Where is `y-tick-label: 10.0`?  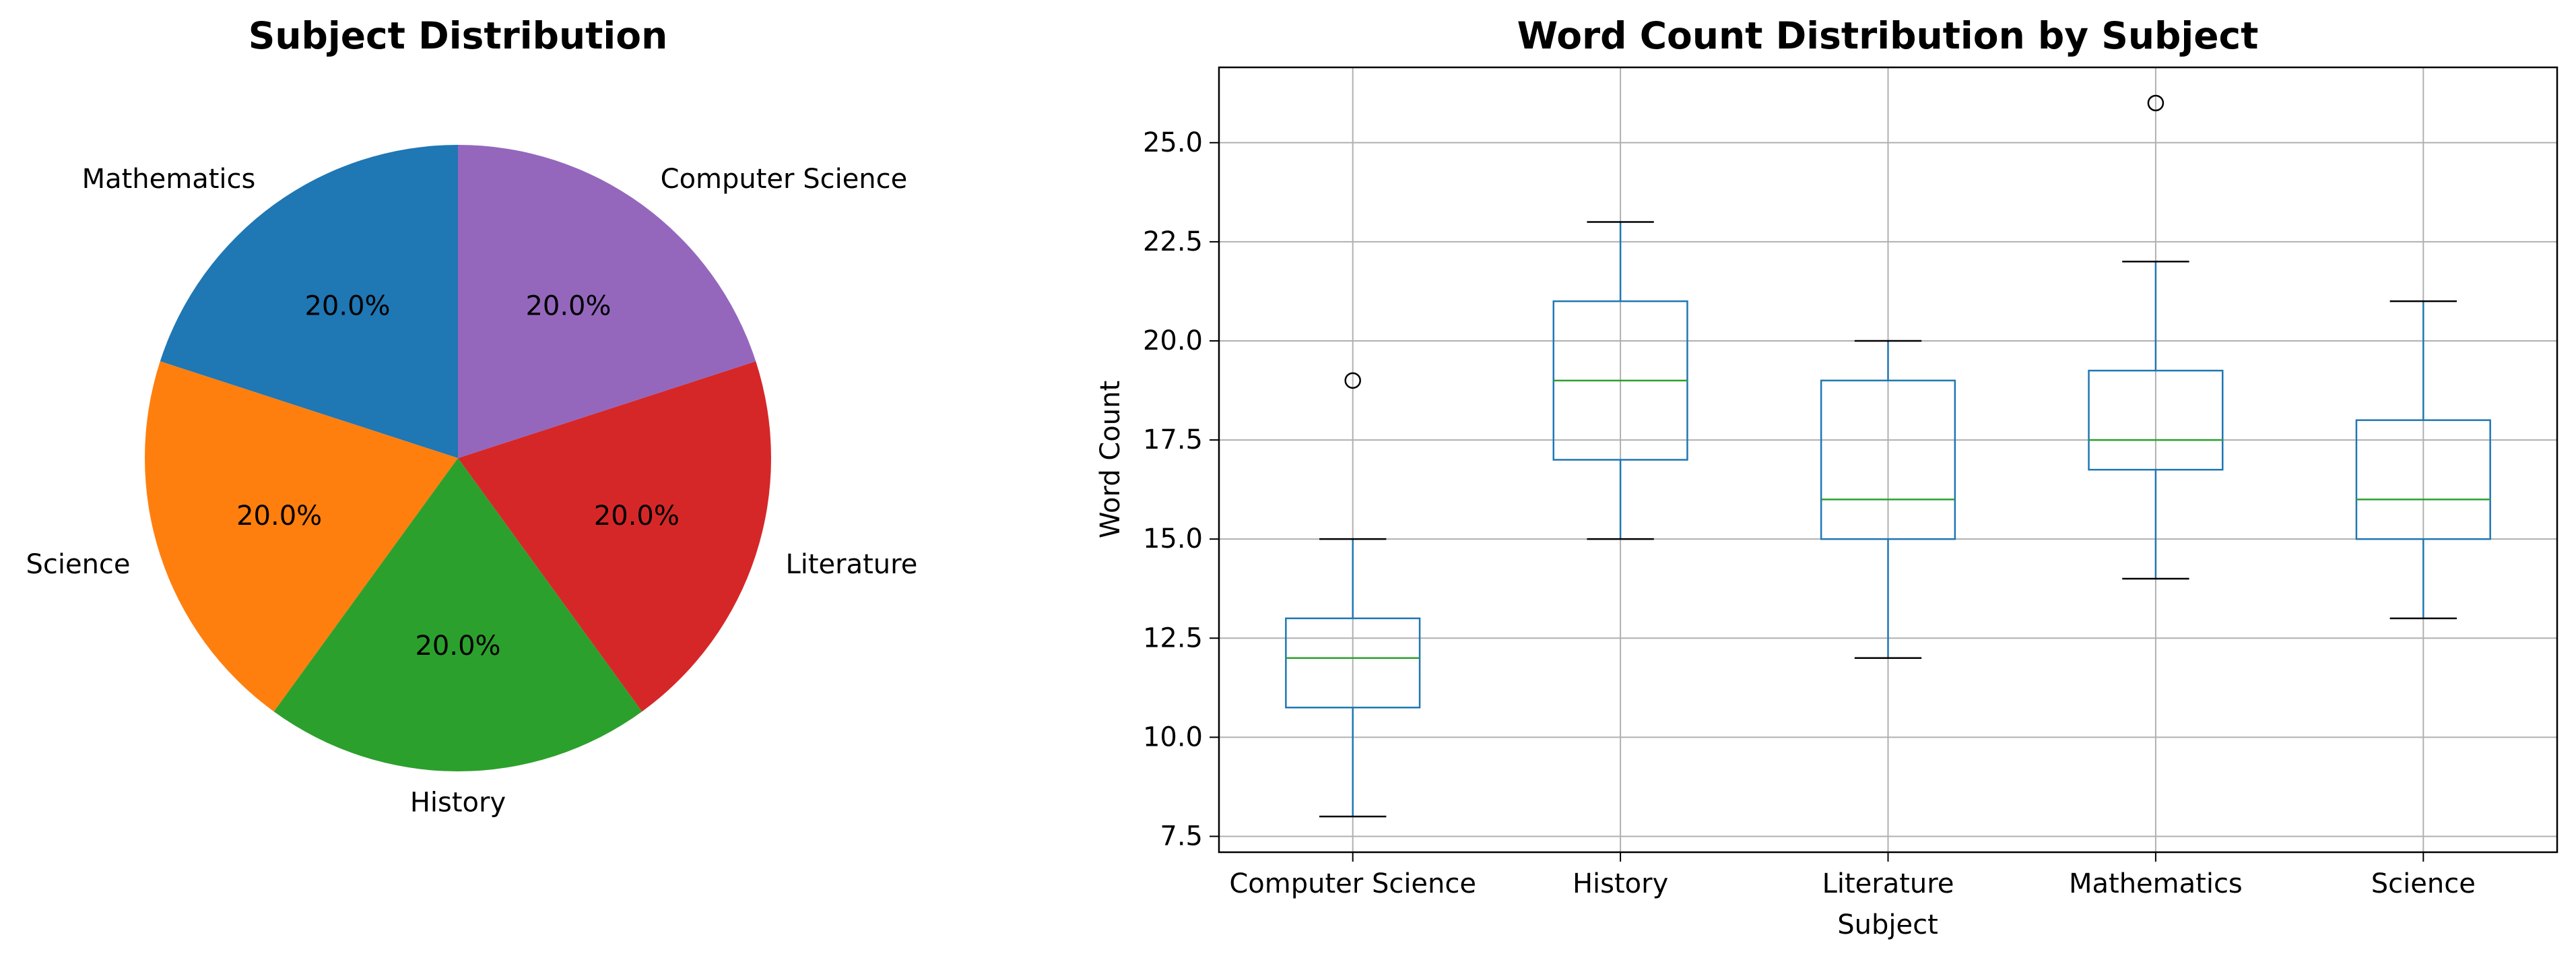 y-tick-label: 10.0 is located at coordinates (1173, 737).